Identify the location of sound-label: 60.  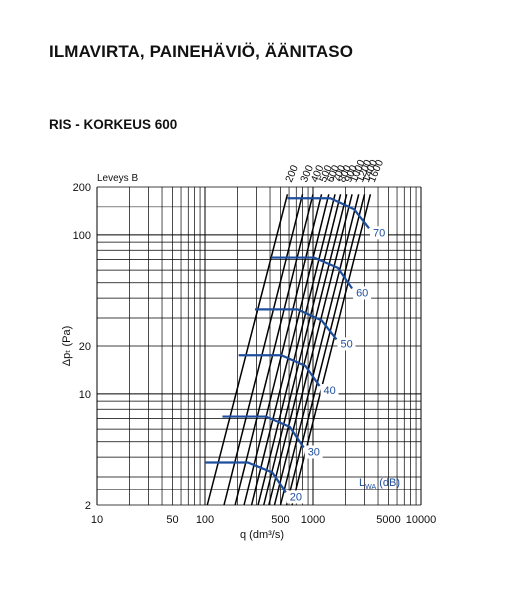
(362, 293).